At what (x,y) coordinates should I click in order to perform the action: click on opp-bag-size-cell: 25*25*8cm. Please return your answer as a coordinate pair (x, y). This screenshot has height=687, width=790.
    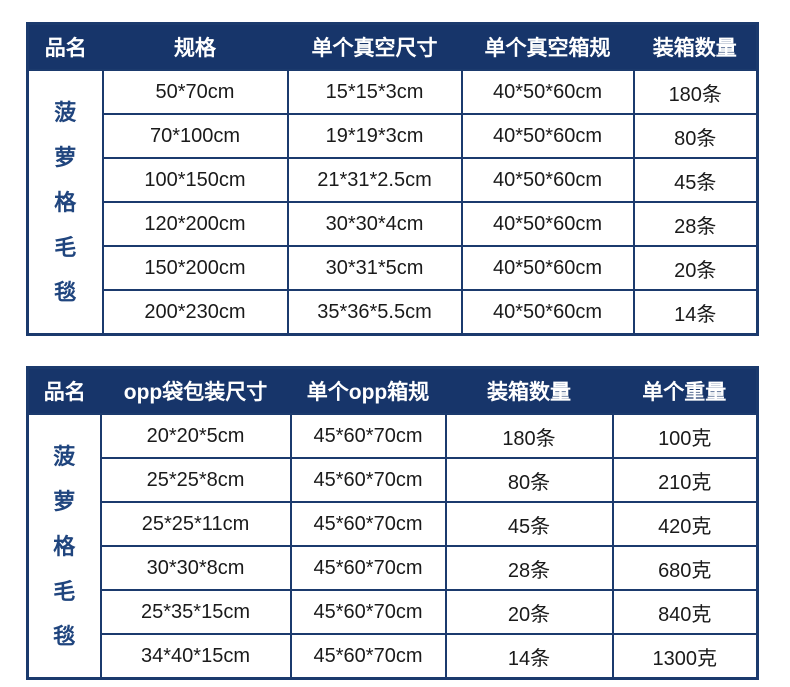
    Looking at the image, I should click on (195, 480).